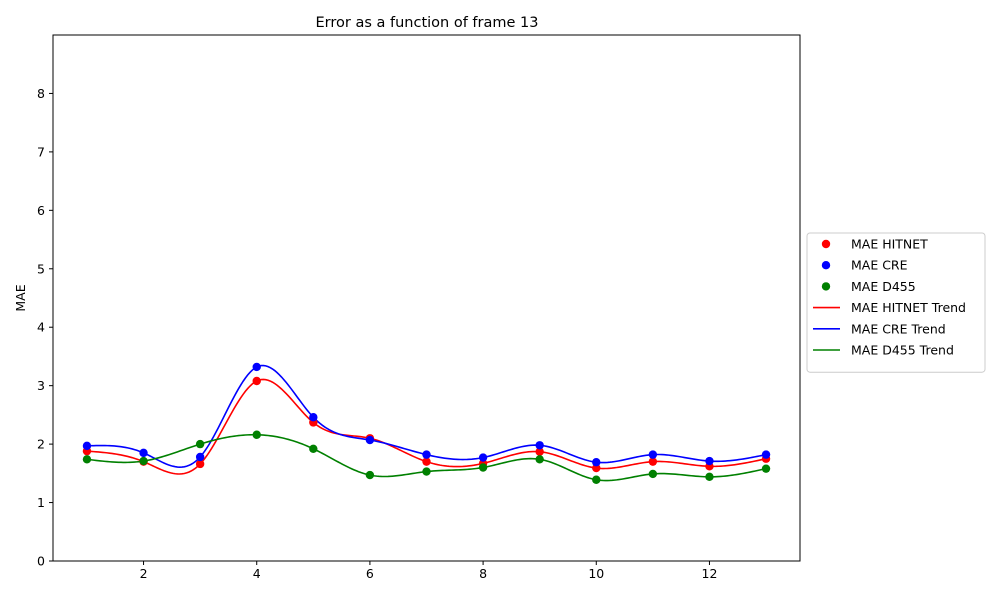 This screenshot has width=1000, height=604. I want to click on y-tick-label: 7, so click(41, 151).